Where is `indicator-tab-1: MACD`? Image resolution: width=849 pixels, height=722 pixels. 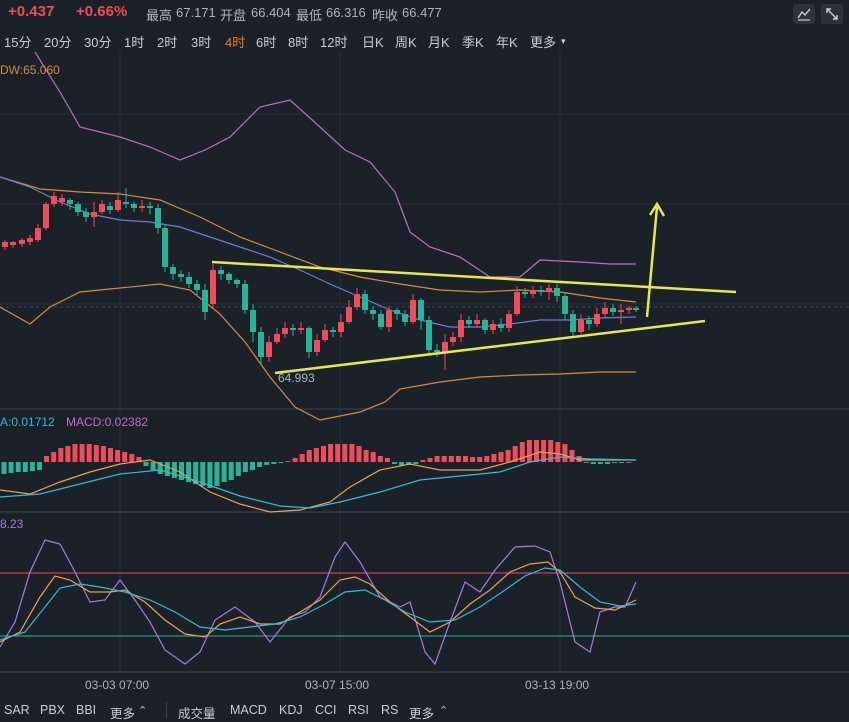
indicator-tab-1: MACD is located at coordinates (248, 710).